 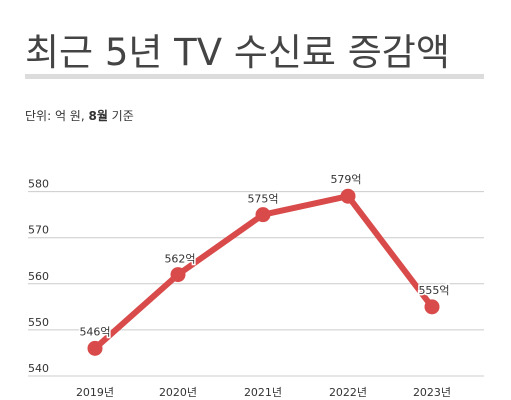 What do you see at coordinates (94, 331) in the screenshot?
I see `data-label: 546억` at bounding box center [94, 331].